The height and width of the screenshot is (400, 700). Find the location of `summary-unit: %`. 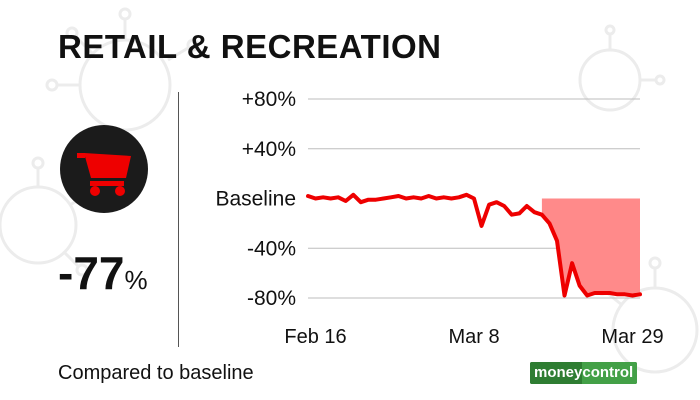

summary-unit: % is located at coordinates (136, 280).